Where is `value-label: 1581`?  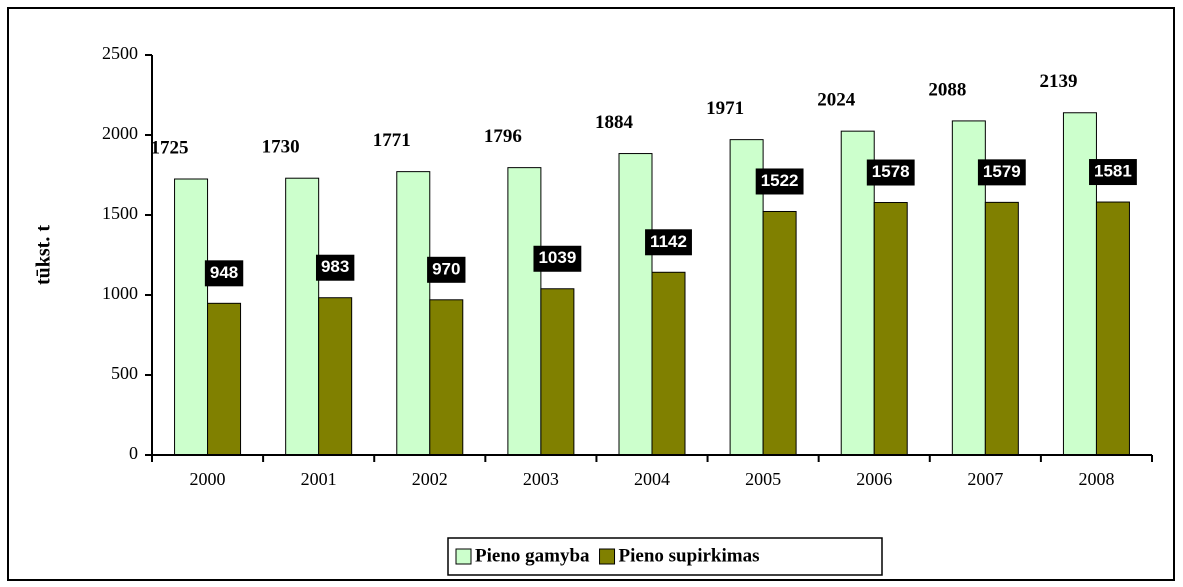
value-label: 1581 is located at coordinates (1113, 171).